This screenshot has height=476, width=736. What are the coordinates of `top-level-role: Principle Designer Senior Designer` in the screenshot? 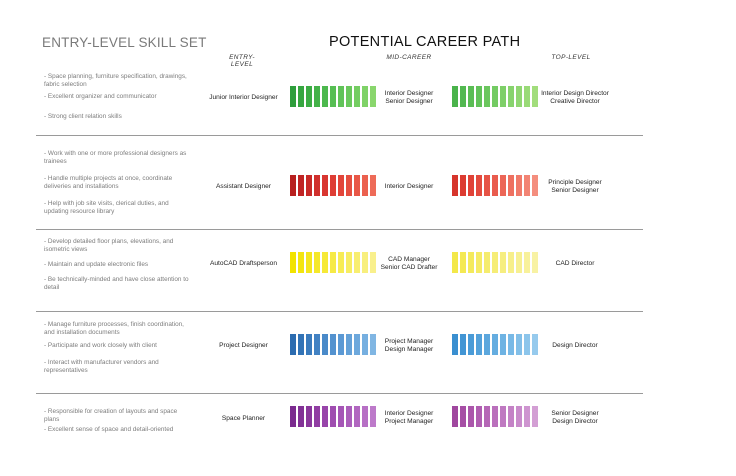 It's located at (575, 187).